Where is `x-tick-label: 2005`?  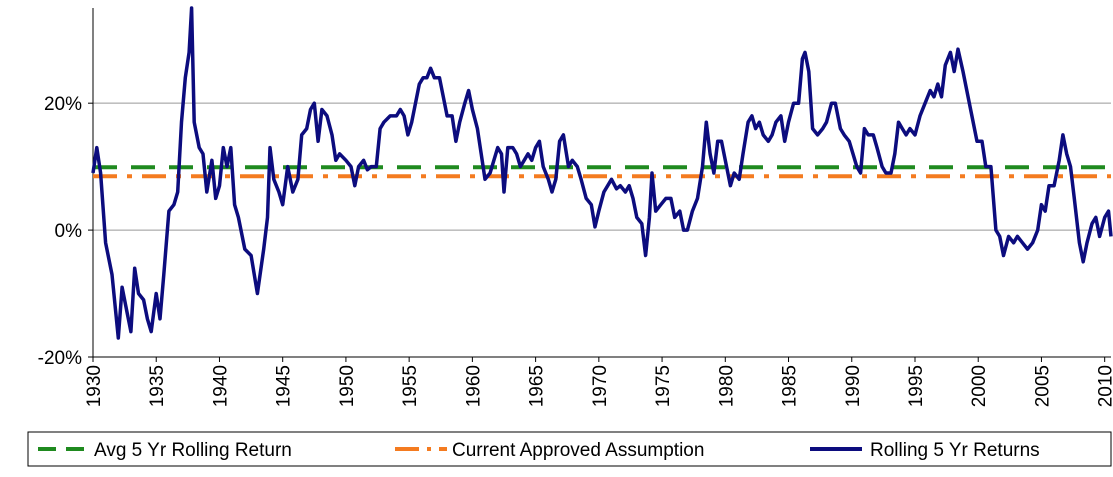 x-tick-label: 2005 is located at coordinates (1042, 386).